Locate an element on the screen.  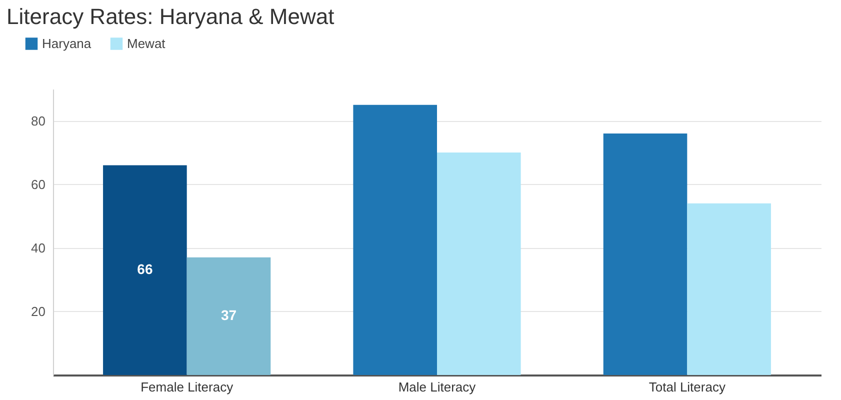
data-label: 66 is located at coordinates (145, 269).